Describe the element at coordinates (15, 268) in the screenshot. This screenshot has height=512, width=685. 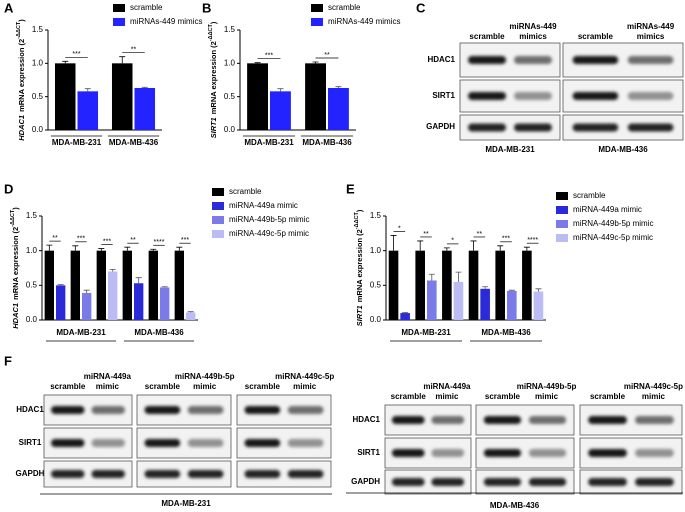
I see `y-axis-label: HDAC1 mRNA expression (2-ΔΔCT)` at that location.